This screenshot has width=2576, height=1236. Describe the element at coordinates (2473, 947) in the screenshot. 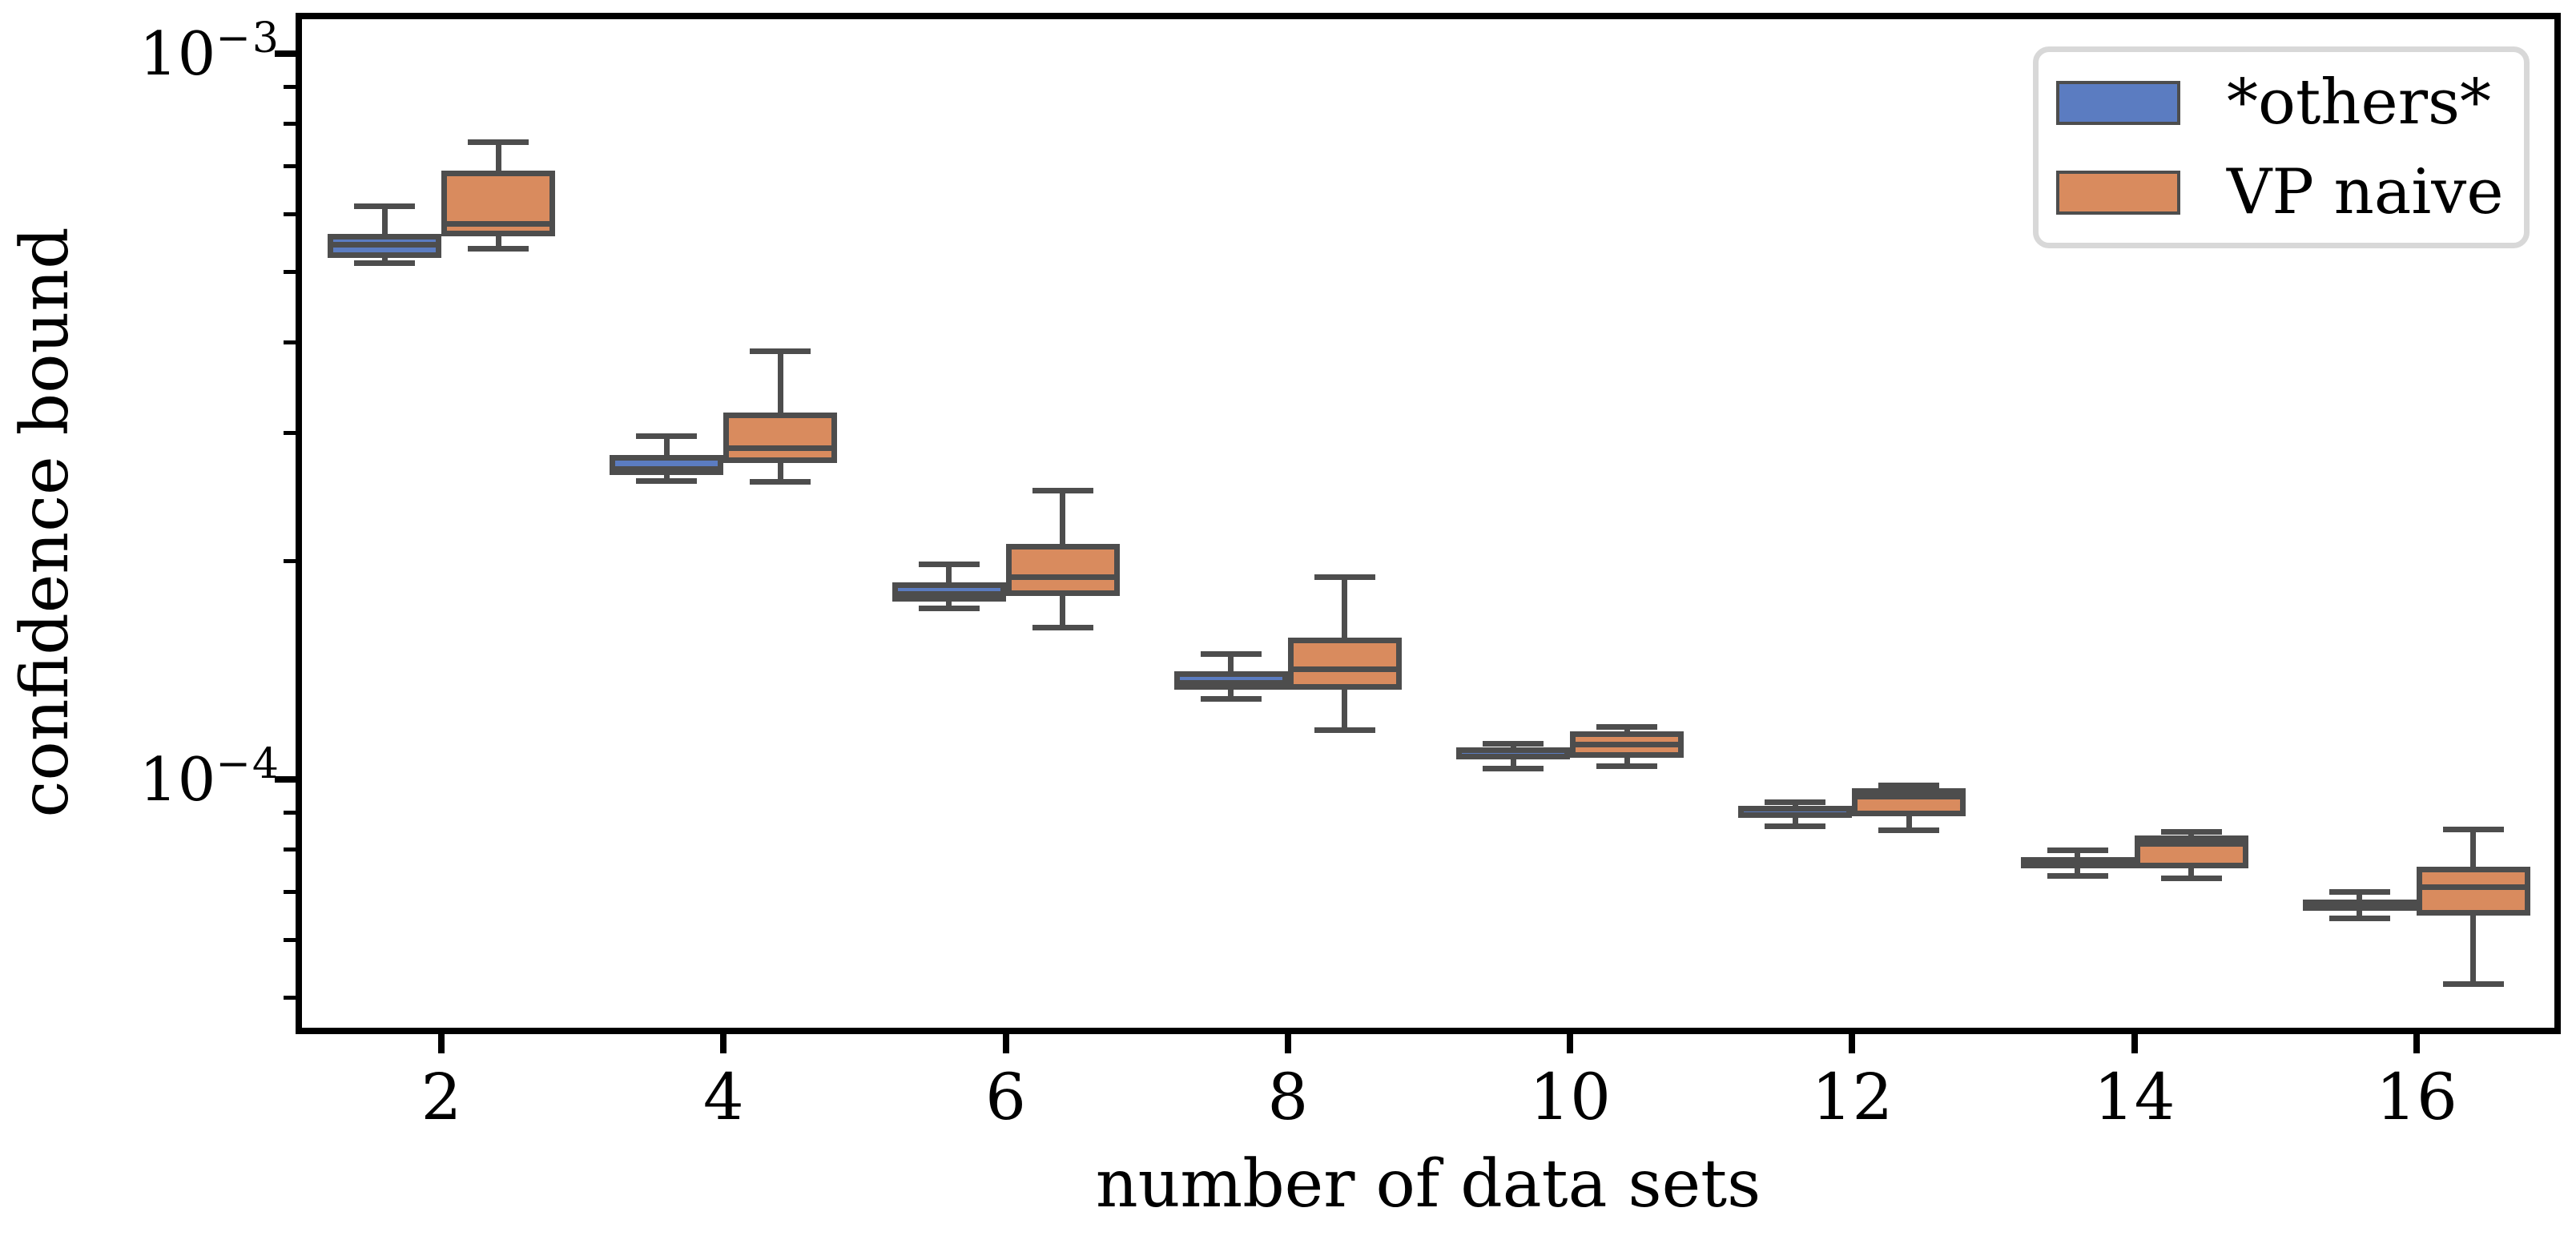

I see `whisker-lower-vp-naive-x16` at that location.